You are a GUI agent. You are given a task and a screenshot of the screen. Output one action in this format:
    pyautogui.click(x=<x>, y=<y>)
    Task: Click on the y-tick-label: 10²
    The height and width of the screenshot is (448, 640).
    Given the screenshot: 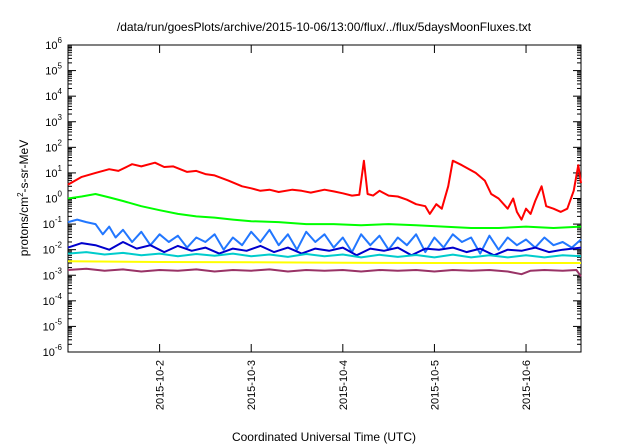 What is the action you would take?
    pyautogui.click(x=53, y=146)
    